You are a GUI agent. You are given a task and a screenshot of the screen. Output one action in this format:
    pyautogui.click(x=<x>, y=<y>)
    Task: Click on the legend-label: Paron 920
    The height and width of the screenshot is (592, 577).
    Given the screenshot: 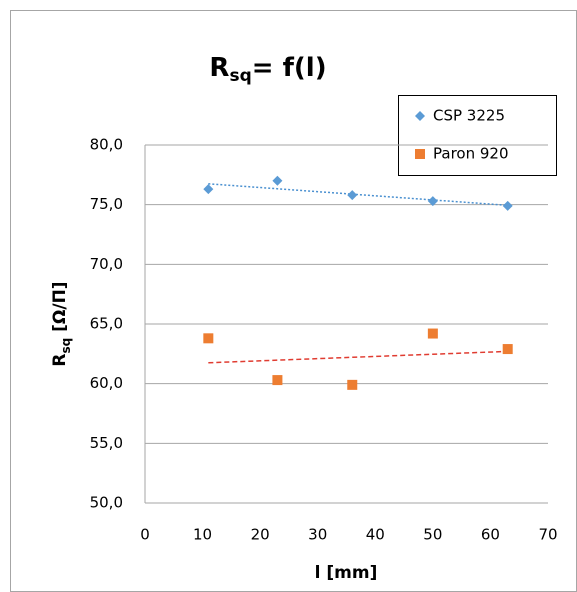 What is the action you would take?
    pyautogui.click(x=470, y=154)
    